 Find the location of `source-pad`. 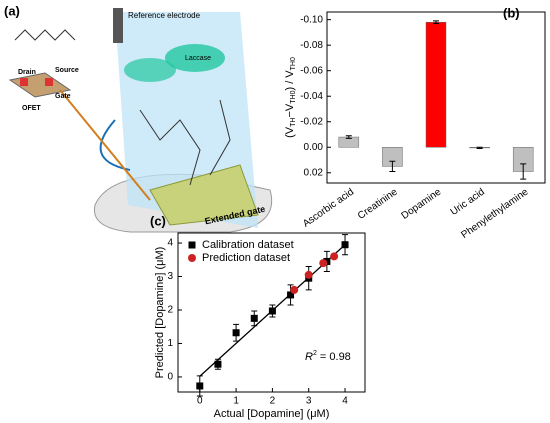

source-pad is located at coordinates (49, 82).